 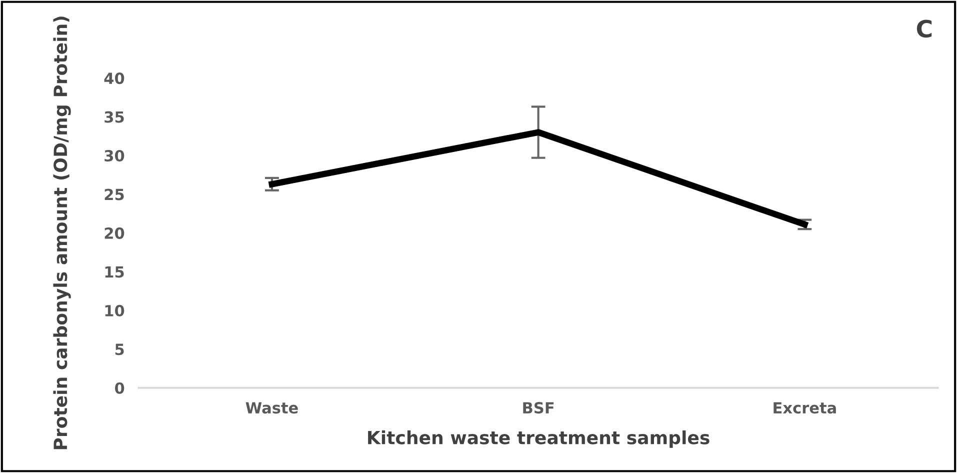 What do you see at coordinates (114, 156) in the screenshot?
I see `y-tick-label: 30` at bounding box center [114, 156].